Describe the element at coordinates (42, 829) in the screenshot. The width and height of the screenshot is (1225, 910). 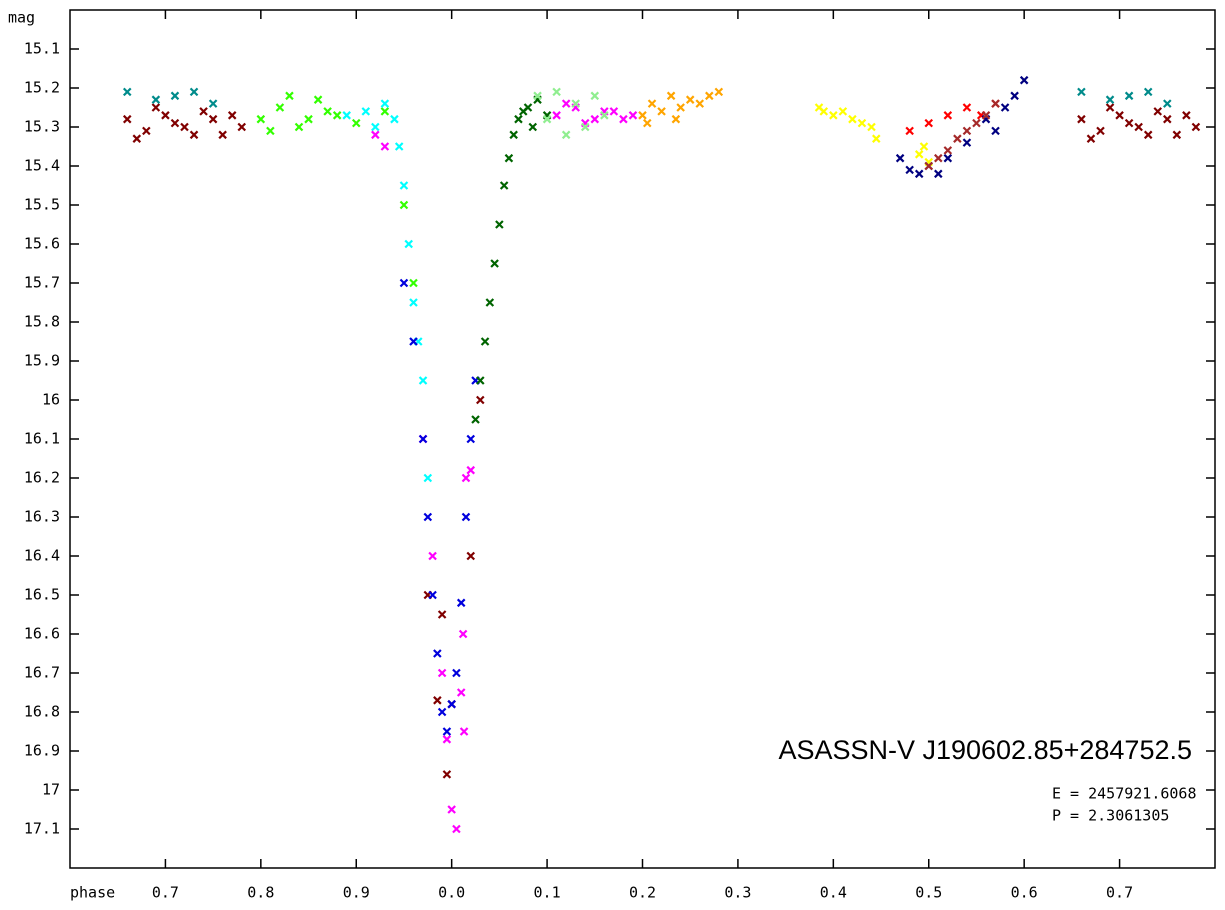
I see `y-tick-label: 17.1` at that location.